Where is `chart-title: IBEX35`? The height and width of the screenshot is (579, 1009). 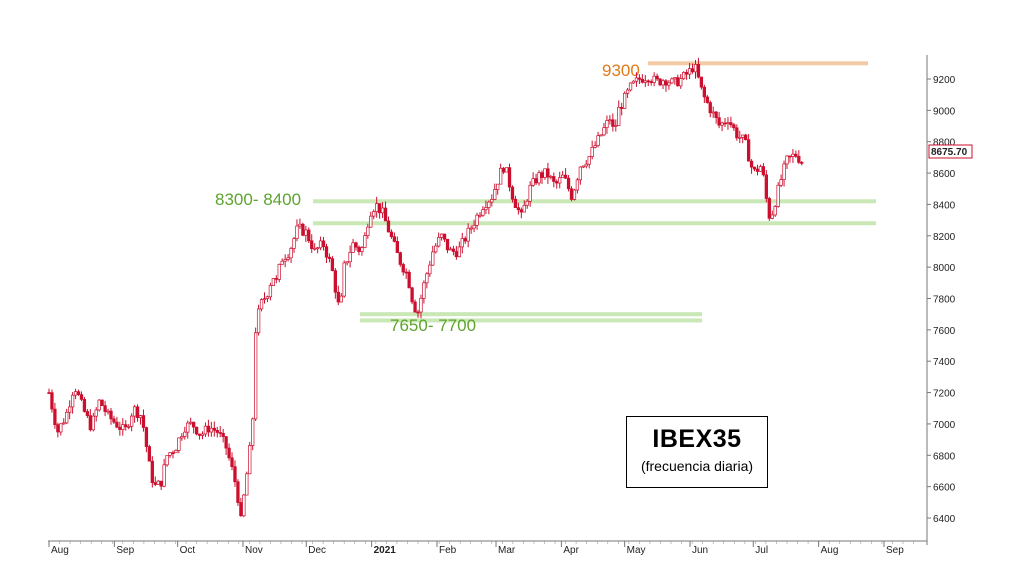 chart-title: IBEX35 is located at coordinates (697, 439).